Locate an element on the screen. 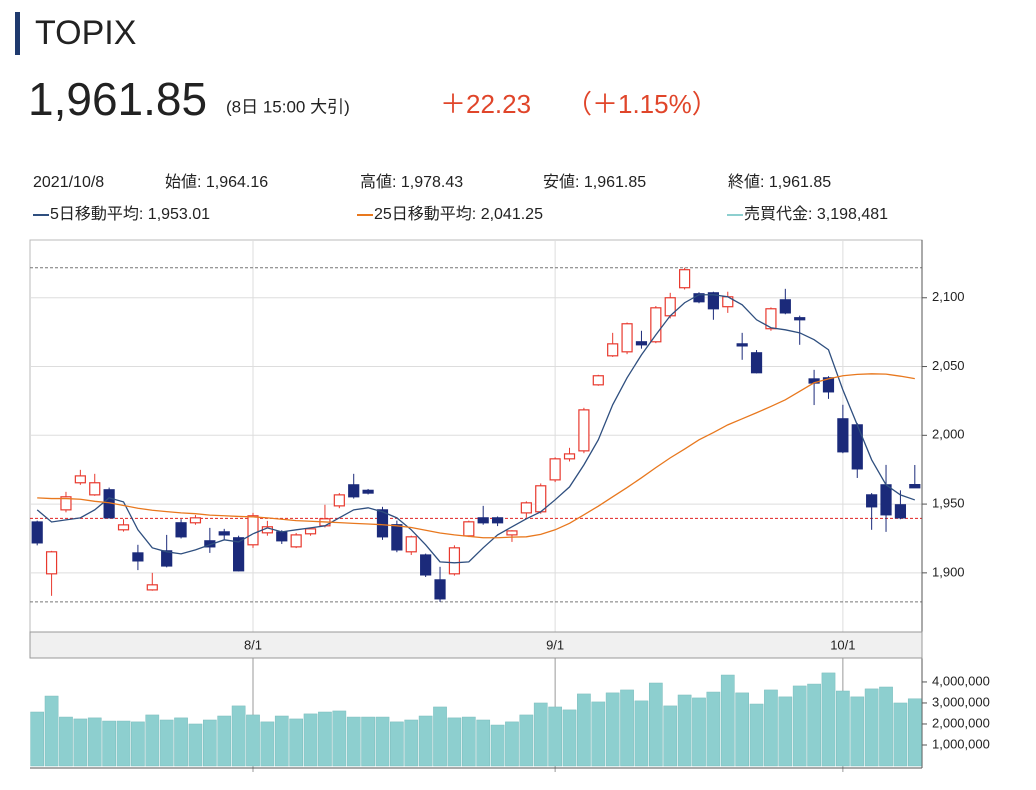 The width and height of the screenshot is (1036, 790). y-tick-label: 2,000,000 is located at coordinates (961, 722).